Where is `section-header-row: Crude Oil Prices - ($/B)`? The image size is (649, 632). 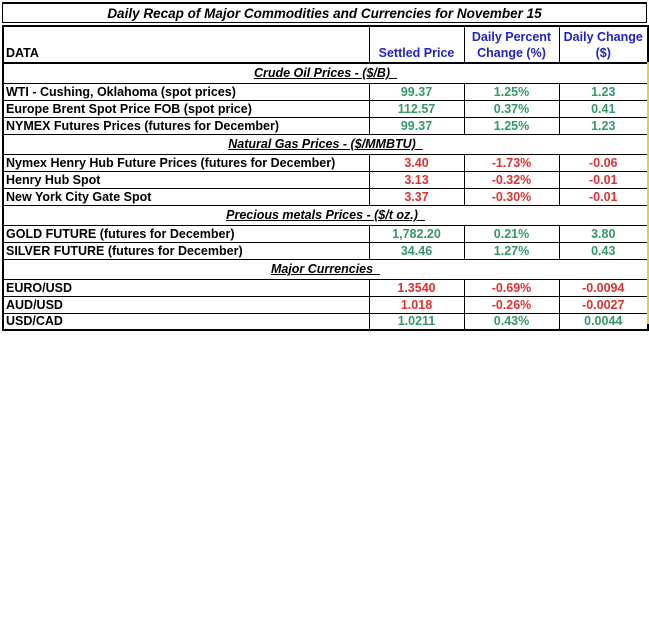 section-header-row: Crude Oil Prices - ($/B) is located at coordinates (325, 73).